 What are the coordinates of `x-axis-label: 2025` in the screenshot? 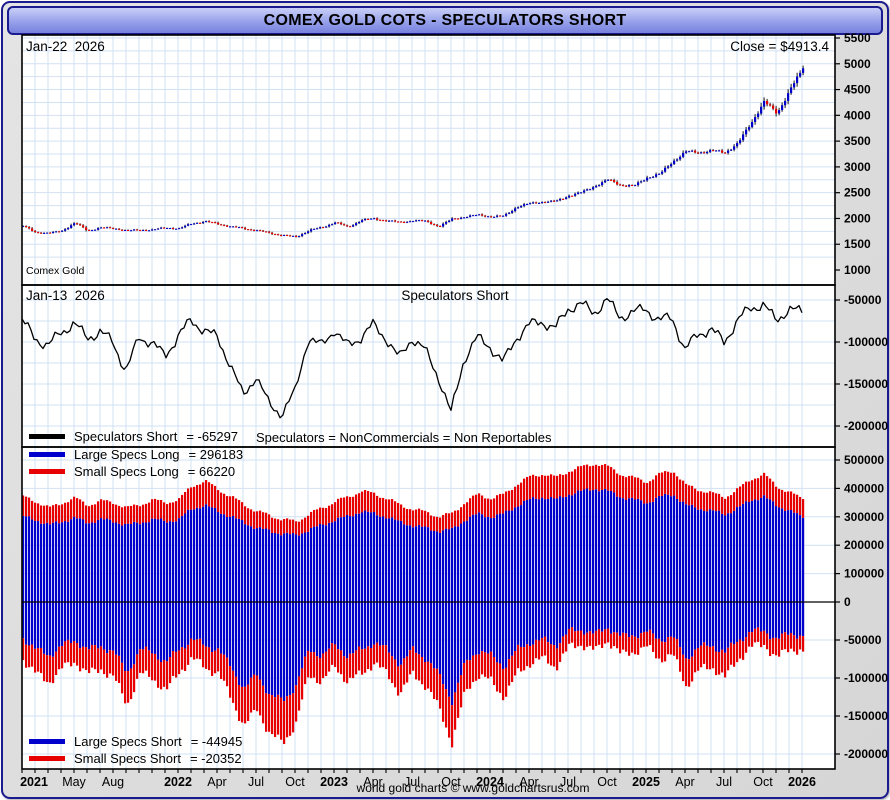 It's located at (646, 782).